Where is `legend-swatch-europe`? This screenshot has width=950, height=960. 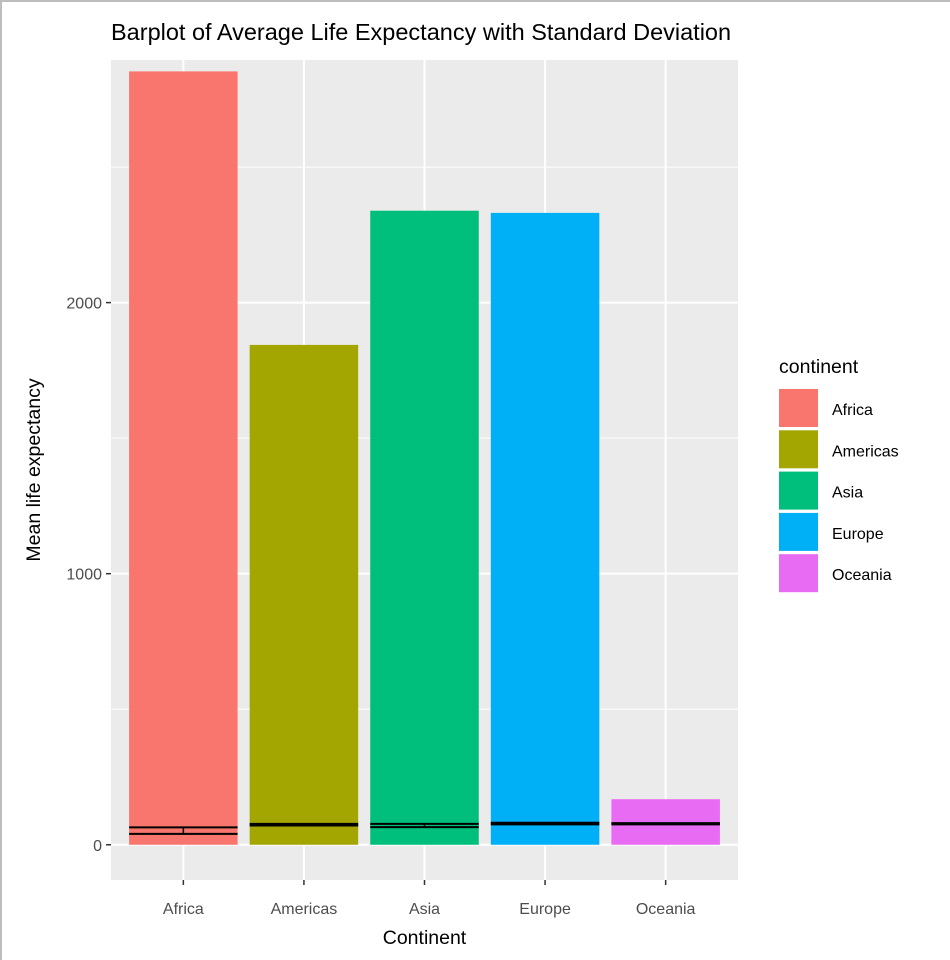 legend-swatch-europe is located at coordinates (798, 531).